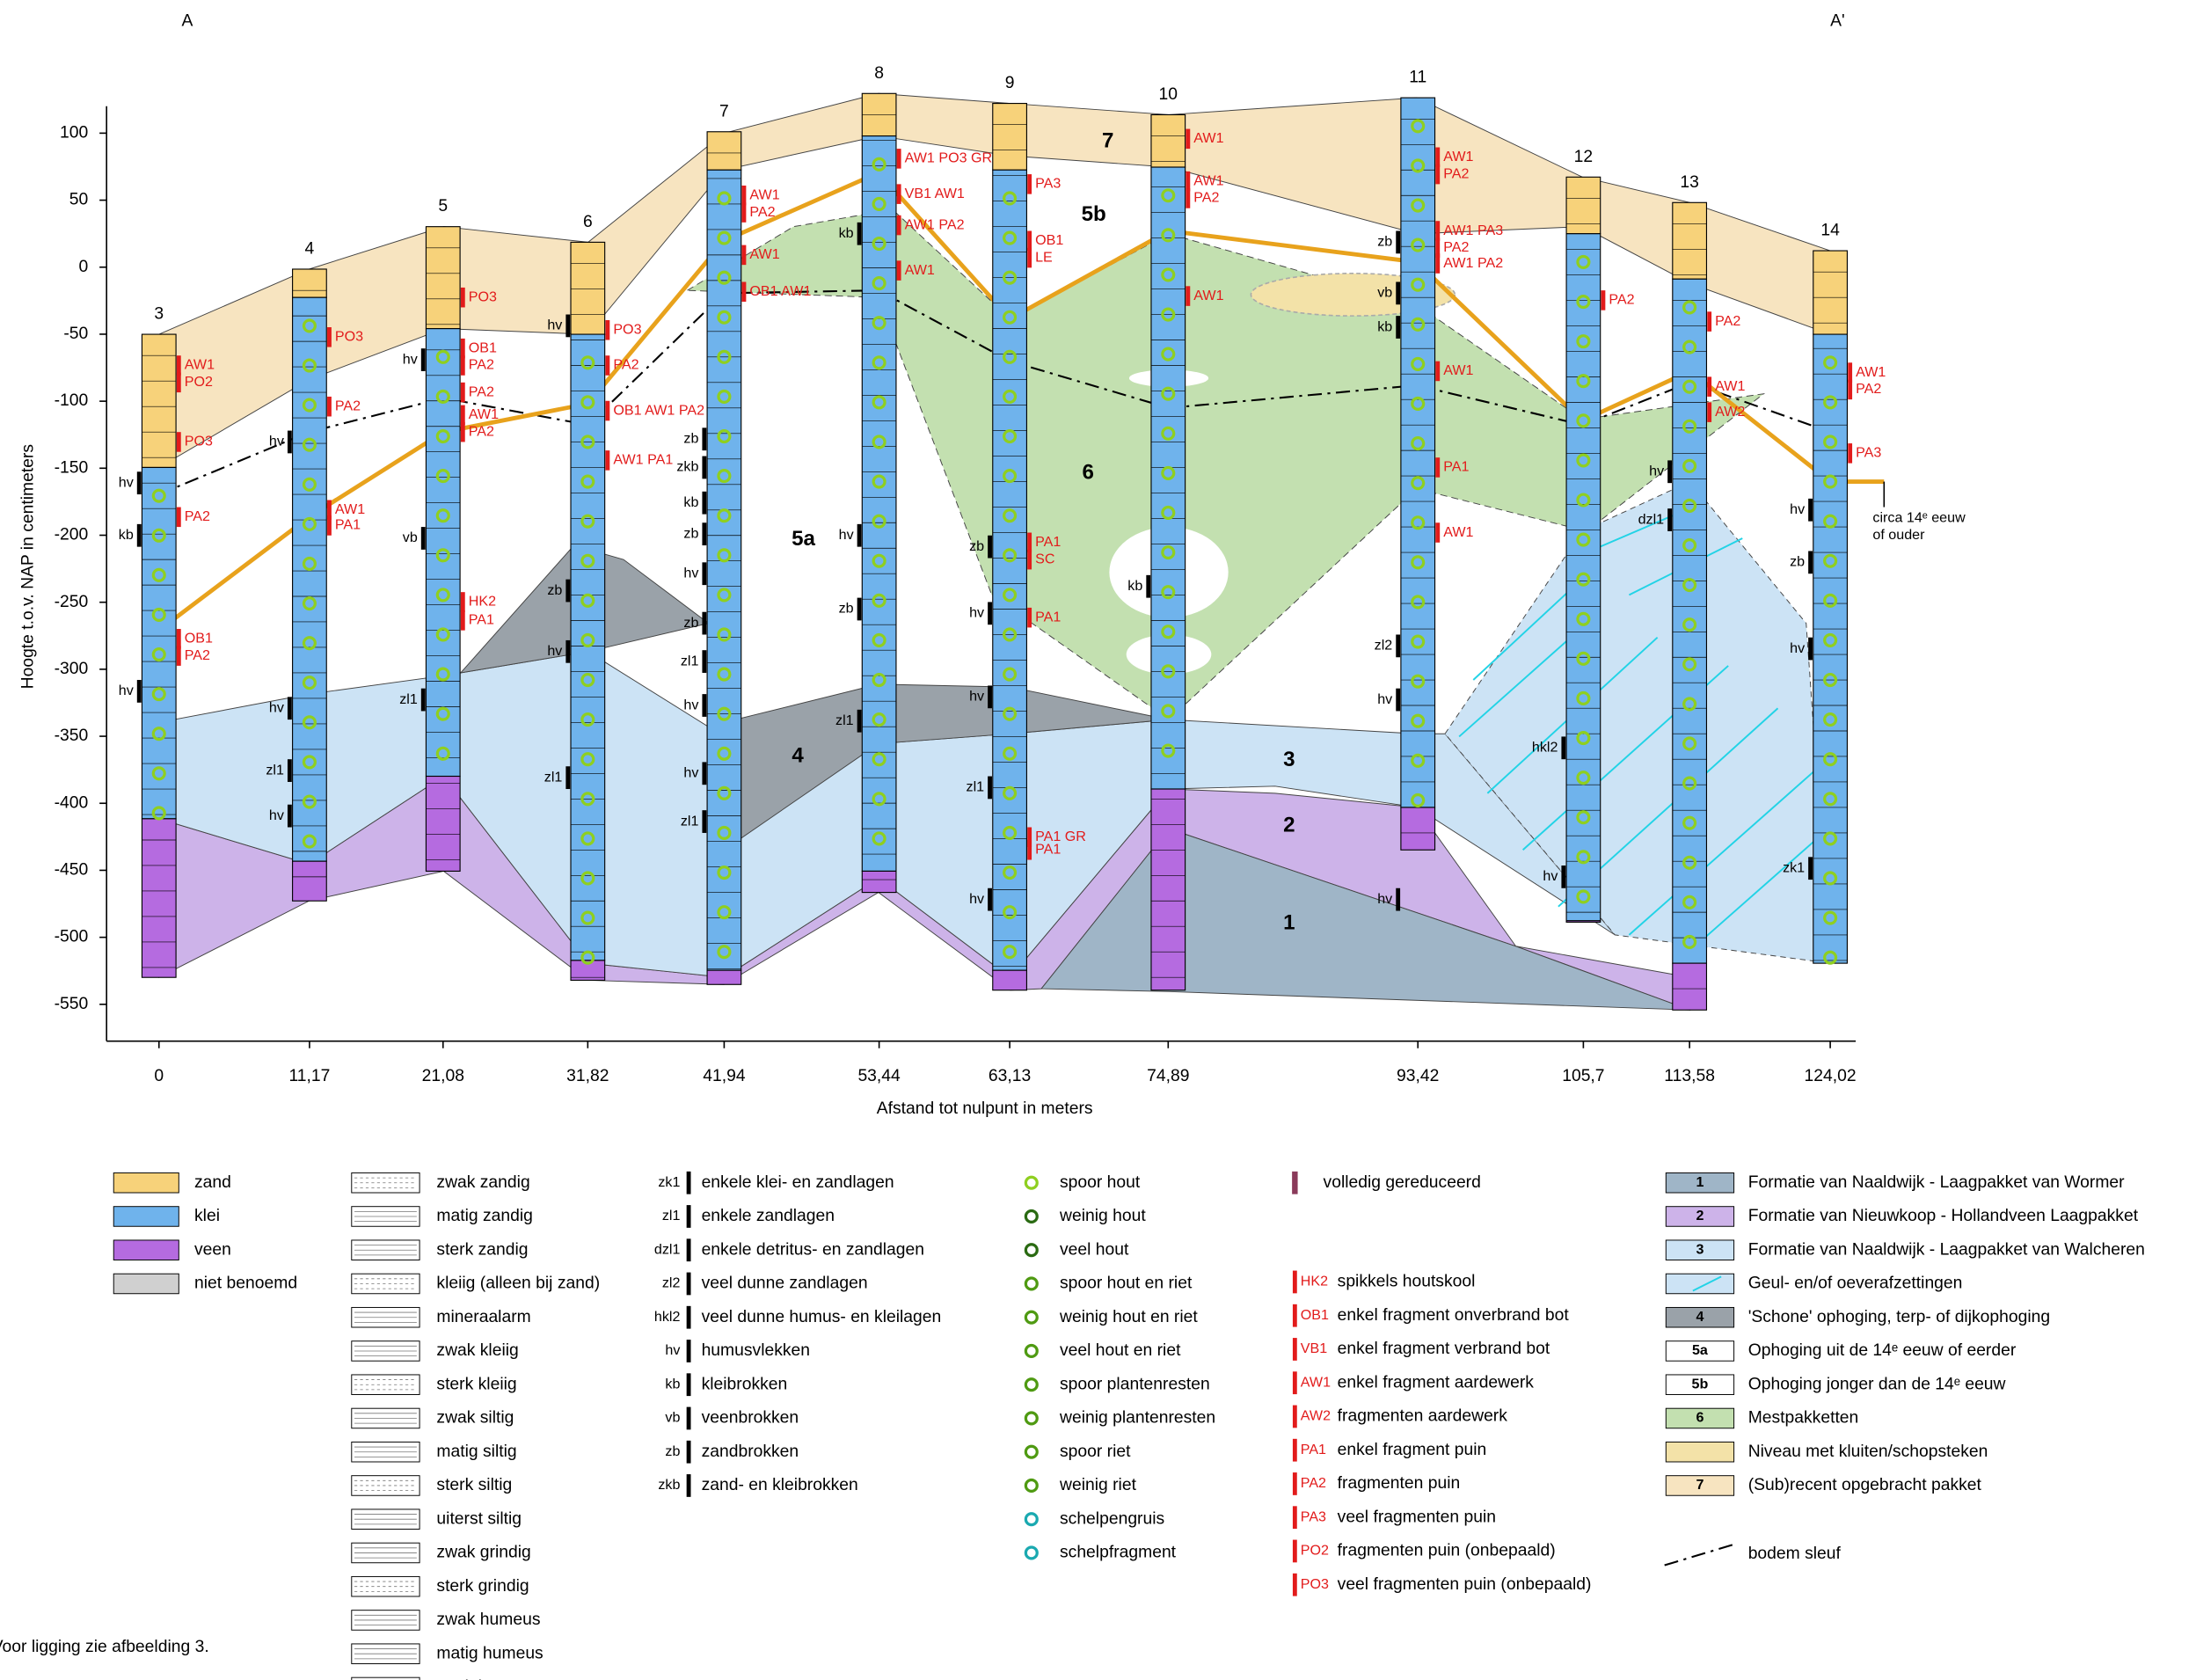  Describe the element at coordinates (673, 1383) in the screenshot. I see `legend-code: kb` at that location.